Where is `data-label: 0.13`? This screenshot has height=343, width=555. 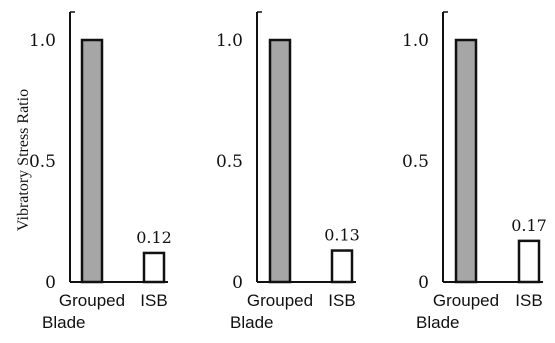
data-label: 0.13 is located at coordinates (342, 235).